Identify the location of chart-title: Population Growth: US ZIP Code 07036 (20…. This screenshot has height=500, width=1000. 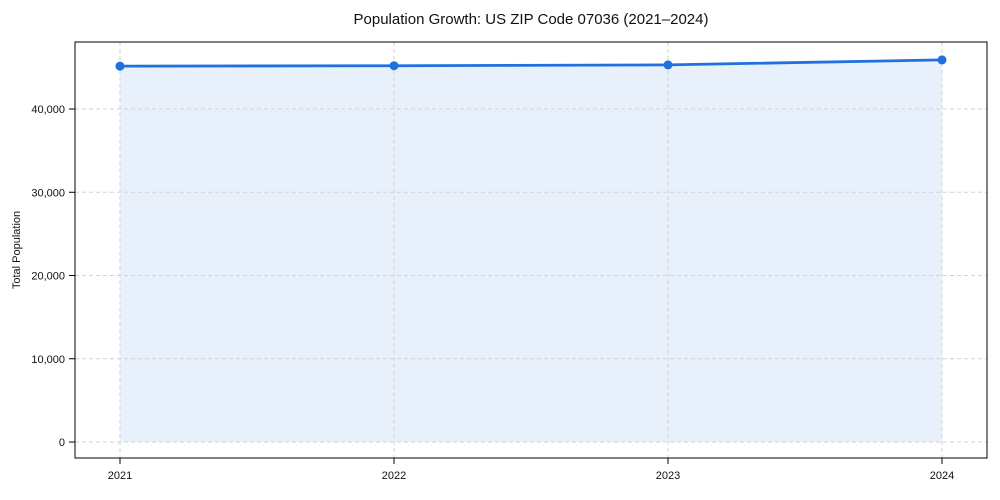
(531, 19).